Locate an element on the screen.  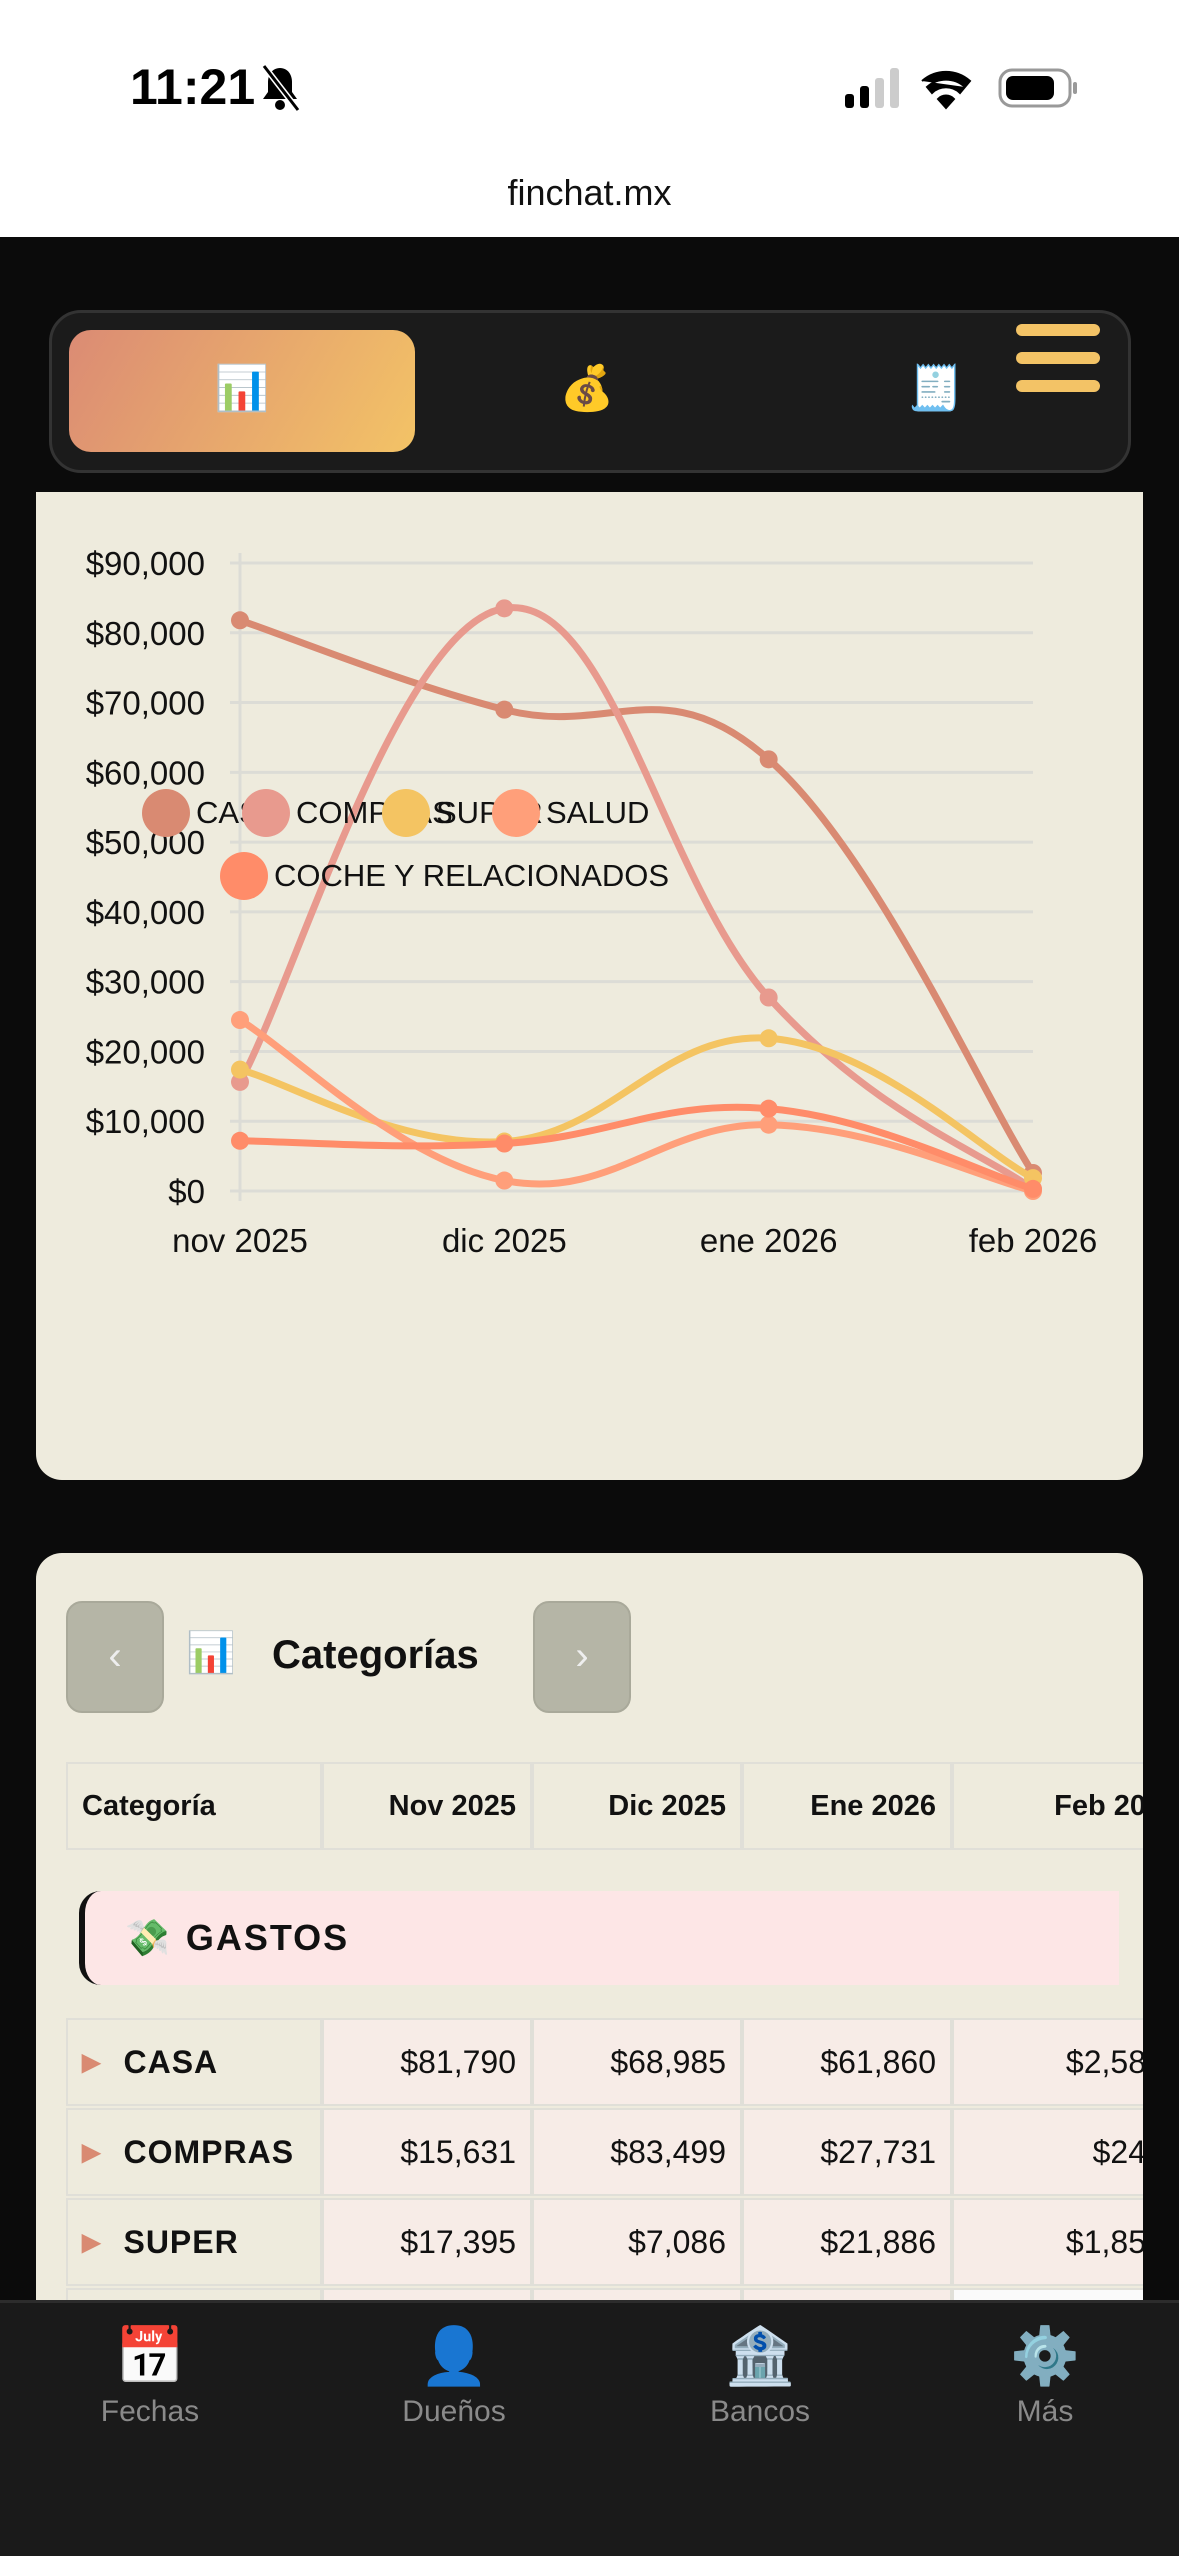
x-tick-label: feb 2026 is located at coordinates (1033, 1240).